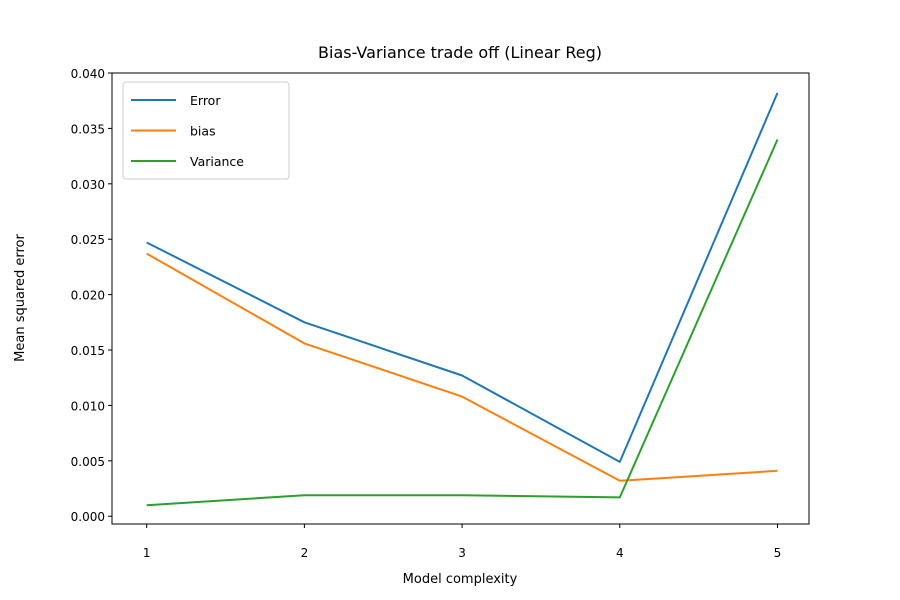  Describe the element at coordinates (88, 296) in the screenshot. I see `y-tick-label: 0.020` at that location.